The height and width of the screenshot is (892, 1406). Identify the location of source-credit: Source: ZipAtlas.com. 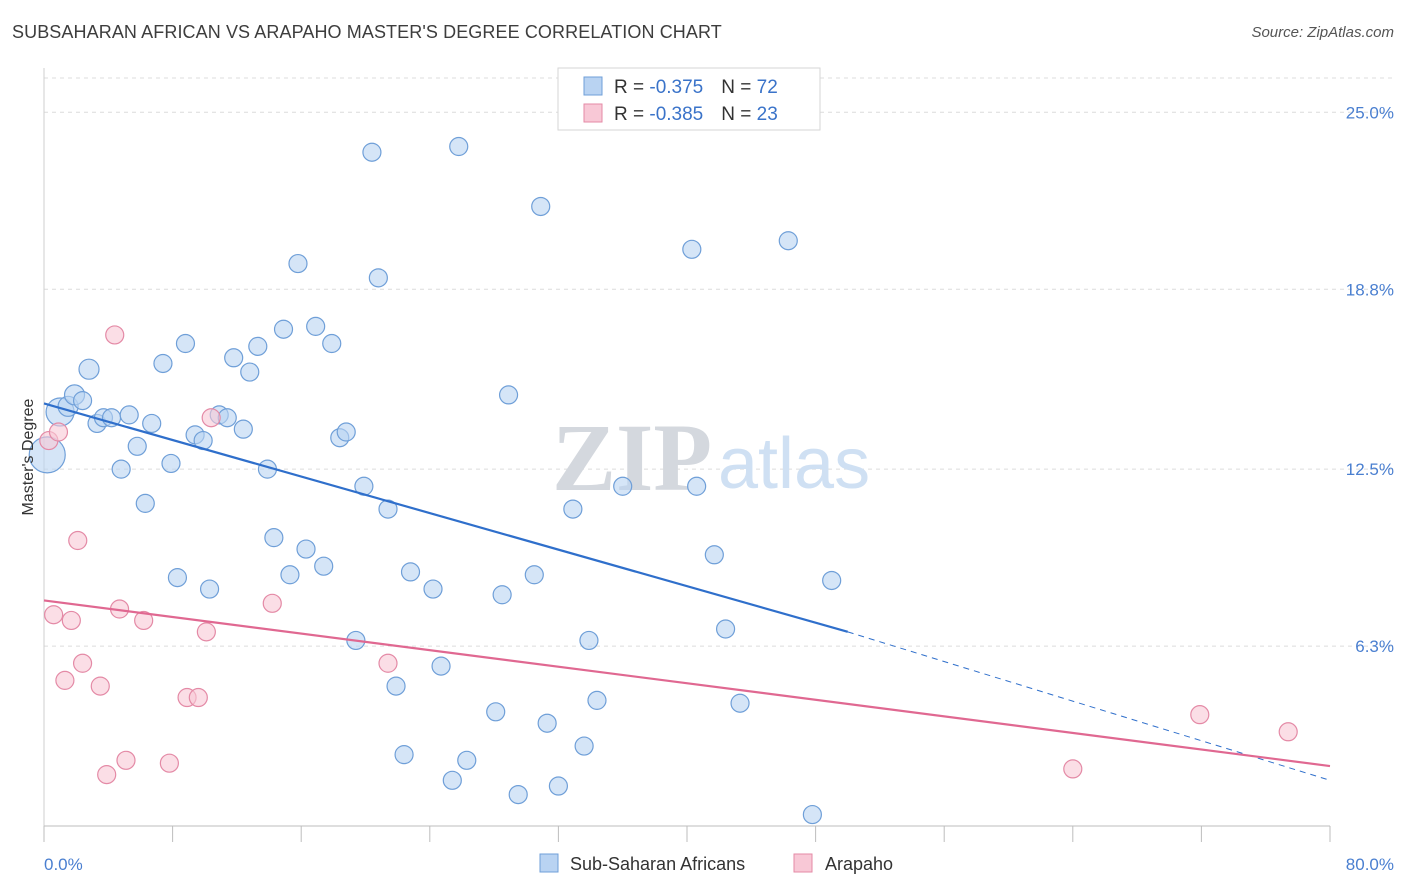
(1322, 32).